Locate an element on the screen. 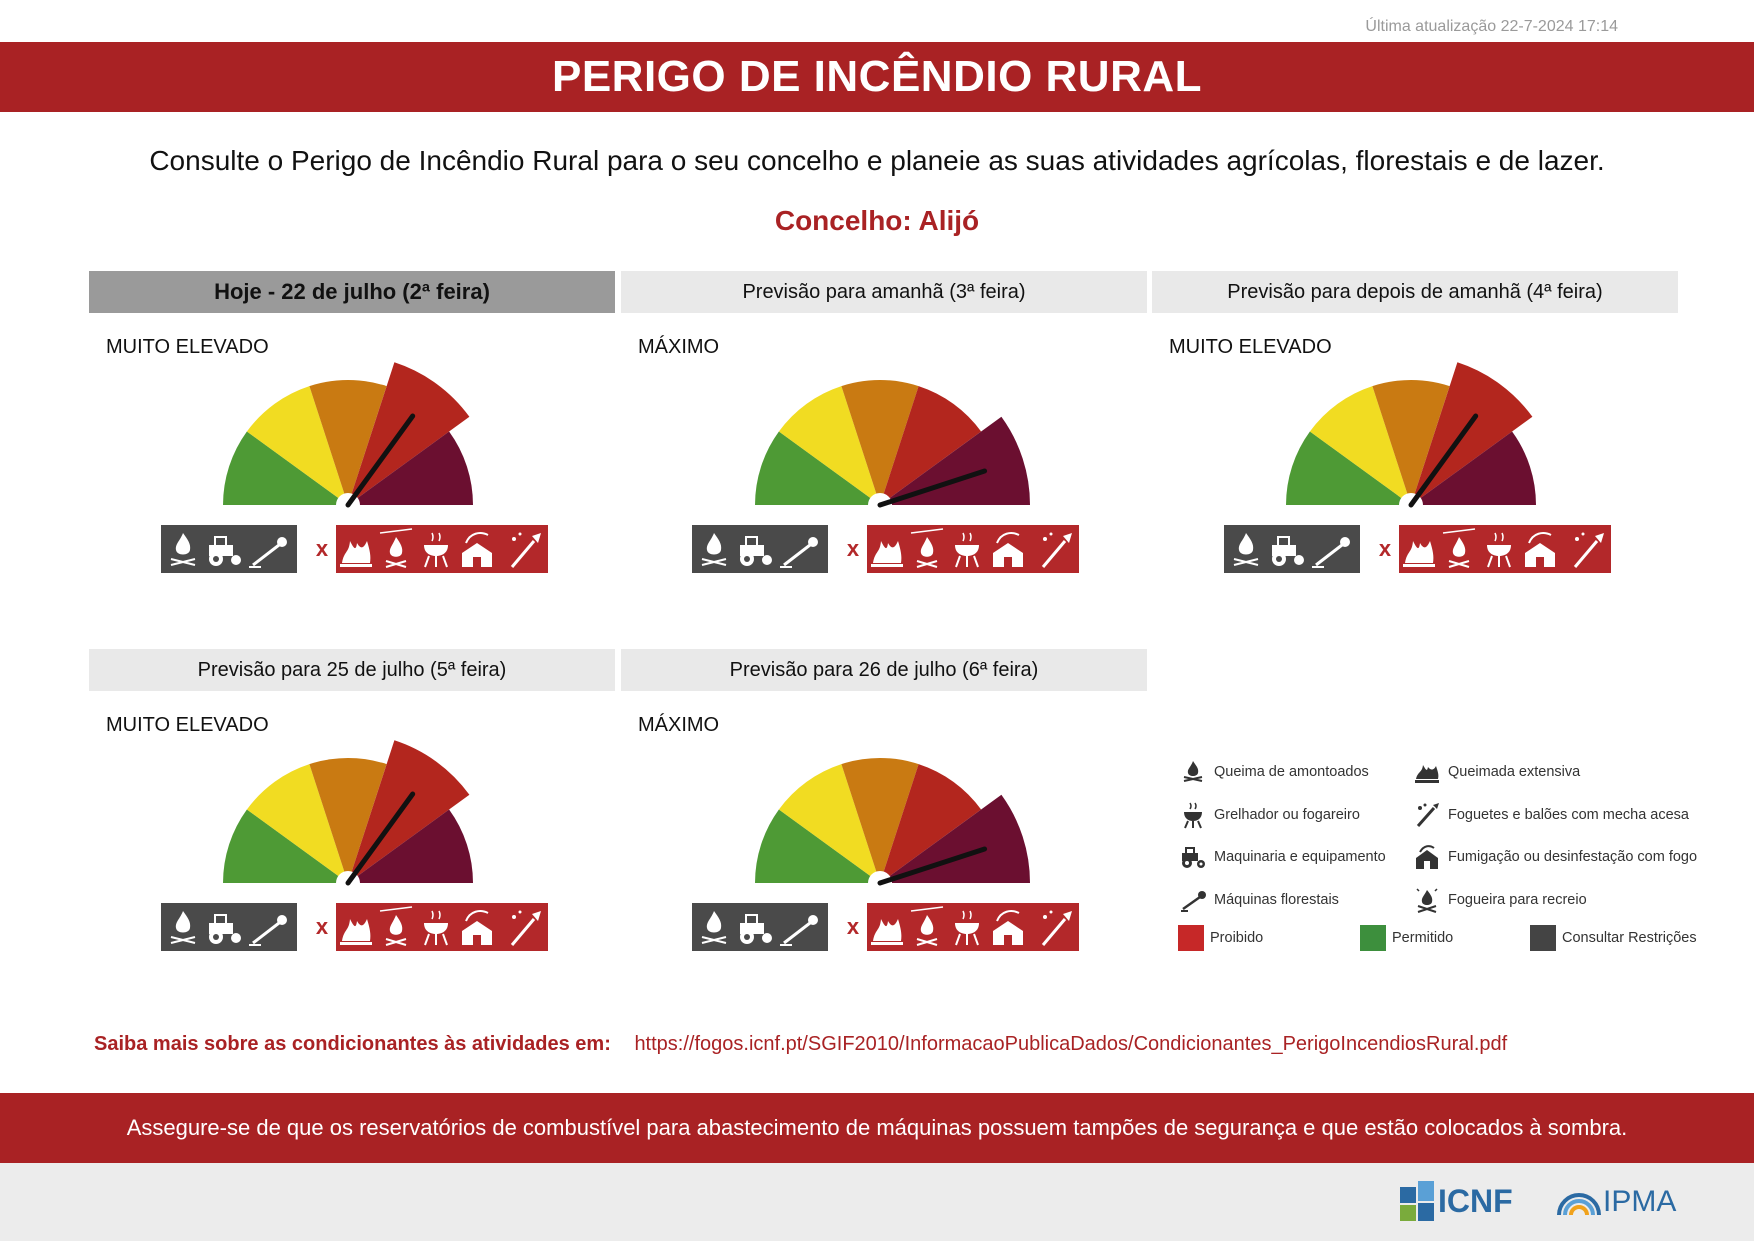  activities-after-tomorrow-restrictions-group is located at coordinates (1292, 549).